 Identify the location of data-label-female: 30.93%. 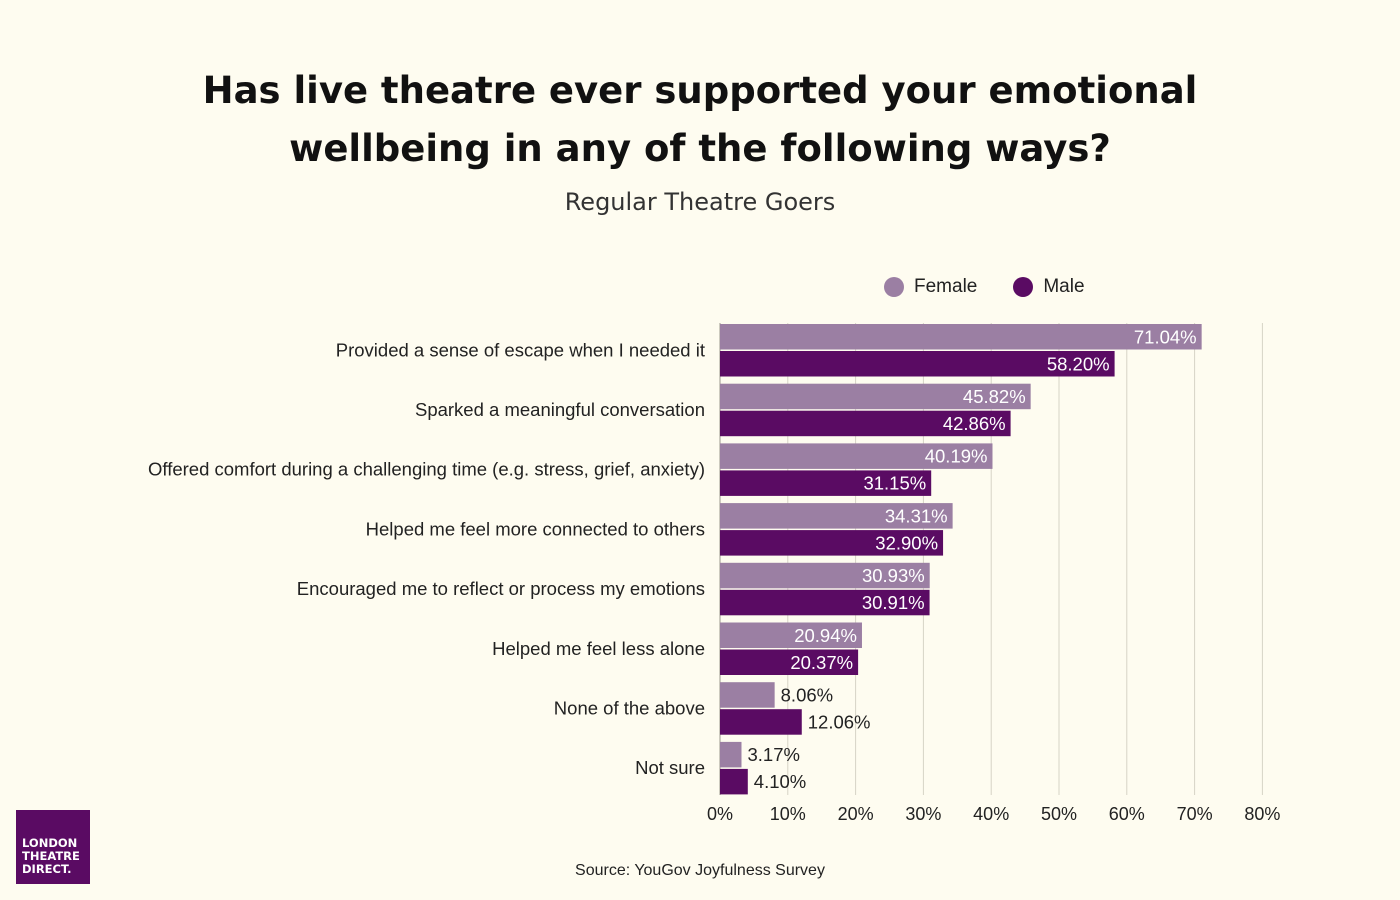
(893, 575).